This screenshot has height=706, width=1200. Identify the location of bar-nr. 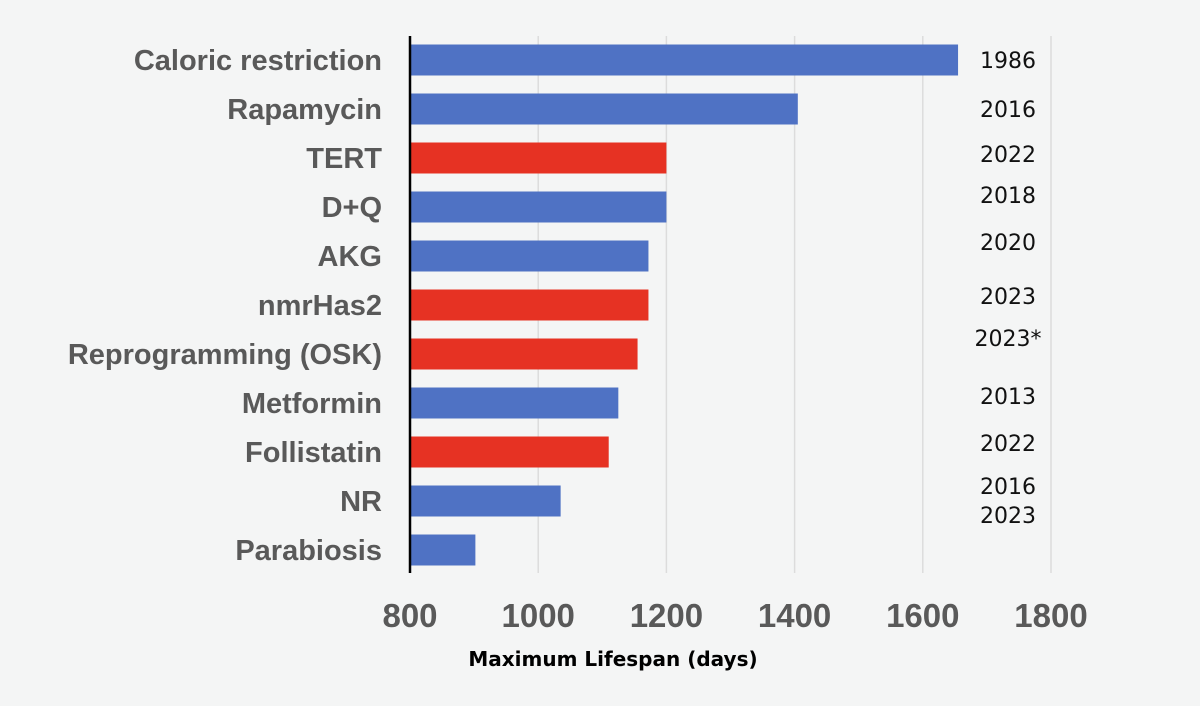
(485, 501).